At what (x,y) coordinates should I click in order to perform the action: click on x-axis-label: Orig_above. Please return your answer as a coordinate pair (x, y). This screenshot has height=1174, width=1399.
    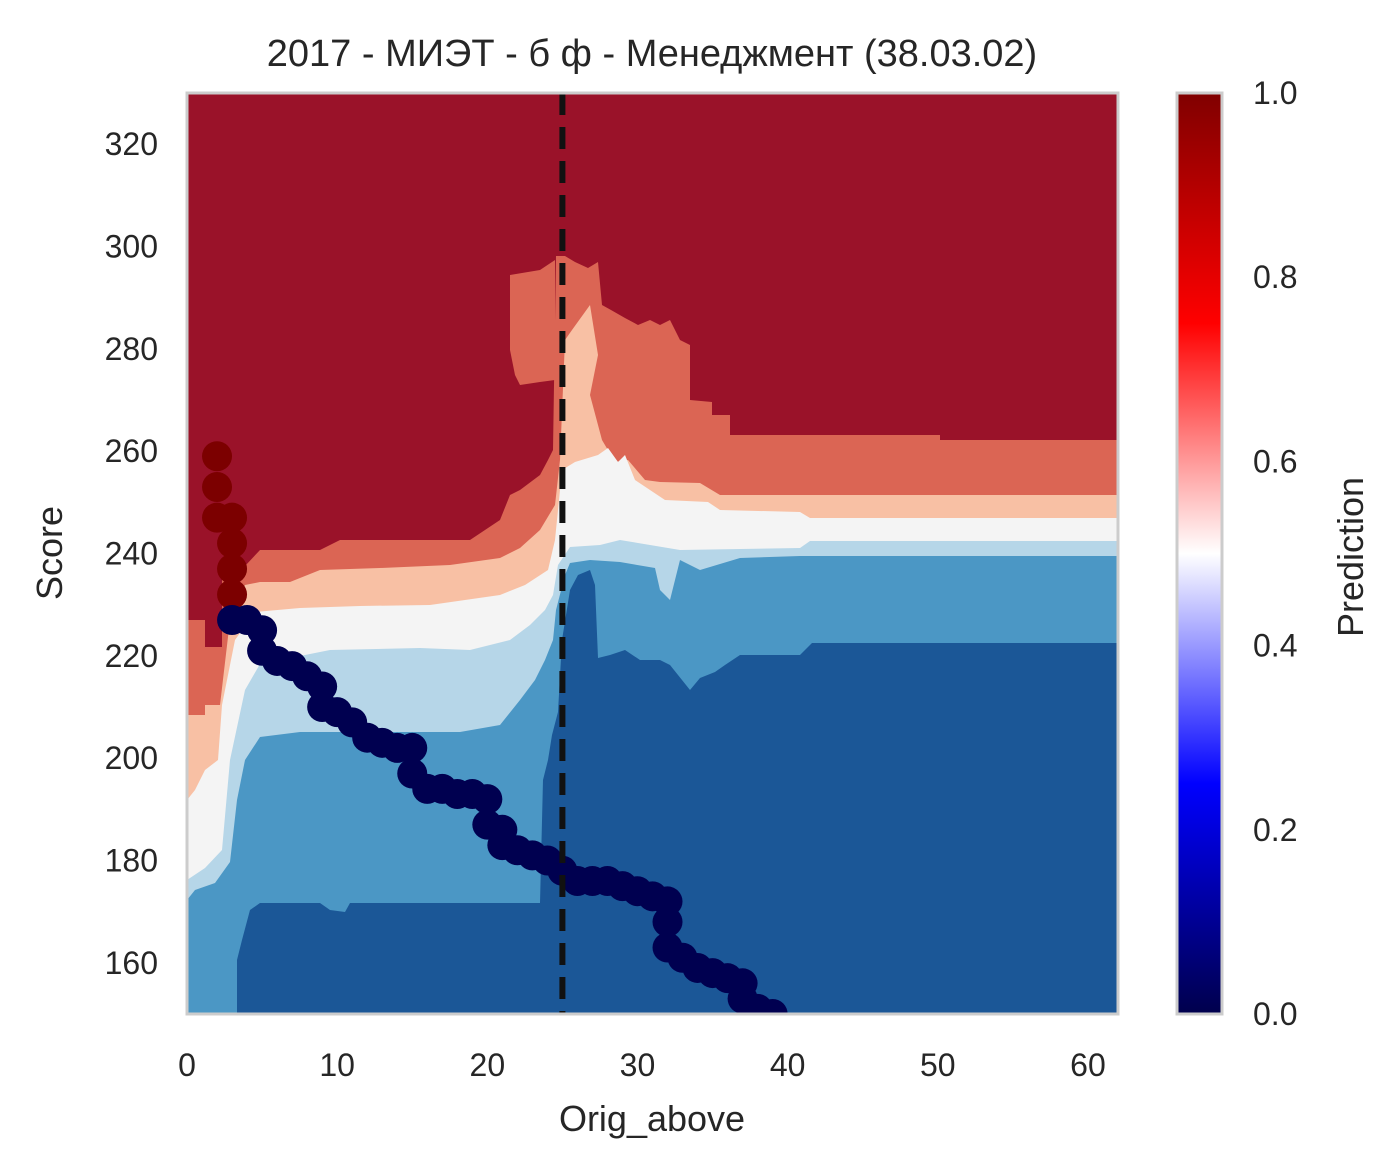
    Looking at the image, I should click on (652, 1118).